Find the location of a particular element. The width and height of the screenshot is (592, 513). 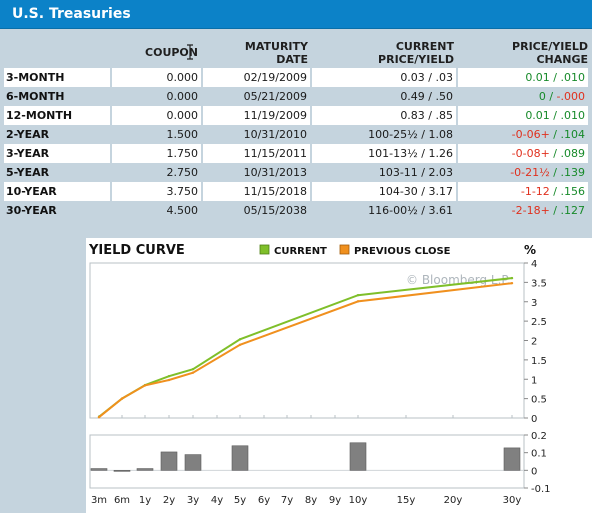

change-cell: -0-08+ / .089 is located at coordinates (523, 153).